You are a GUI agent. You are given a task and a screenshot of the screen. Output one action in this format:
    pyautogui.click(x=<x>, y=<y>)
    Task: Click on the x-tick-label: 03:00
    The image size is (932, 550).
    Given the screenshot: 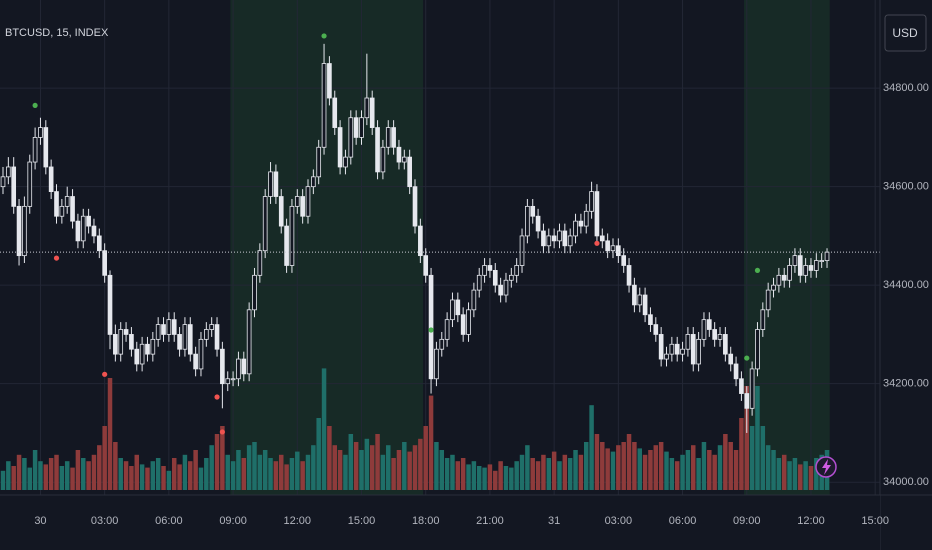 What is the action you would take?
    pyautogui.click(x=619, y=521)
    